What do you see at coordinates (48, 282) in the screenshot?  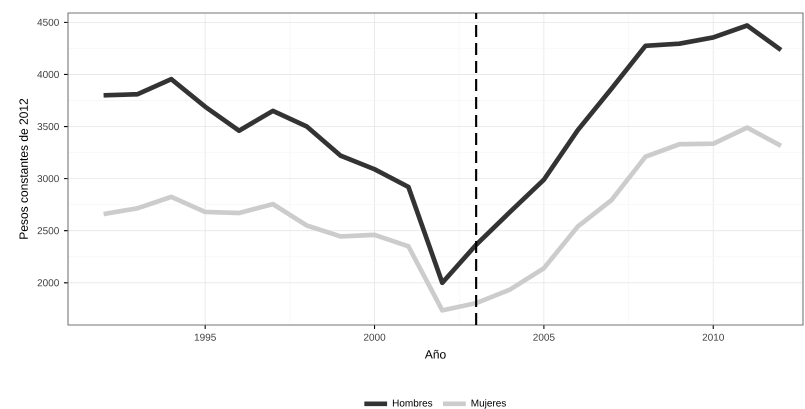 I see `y-tick-label: 2000` at bounding box center [48, 282].